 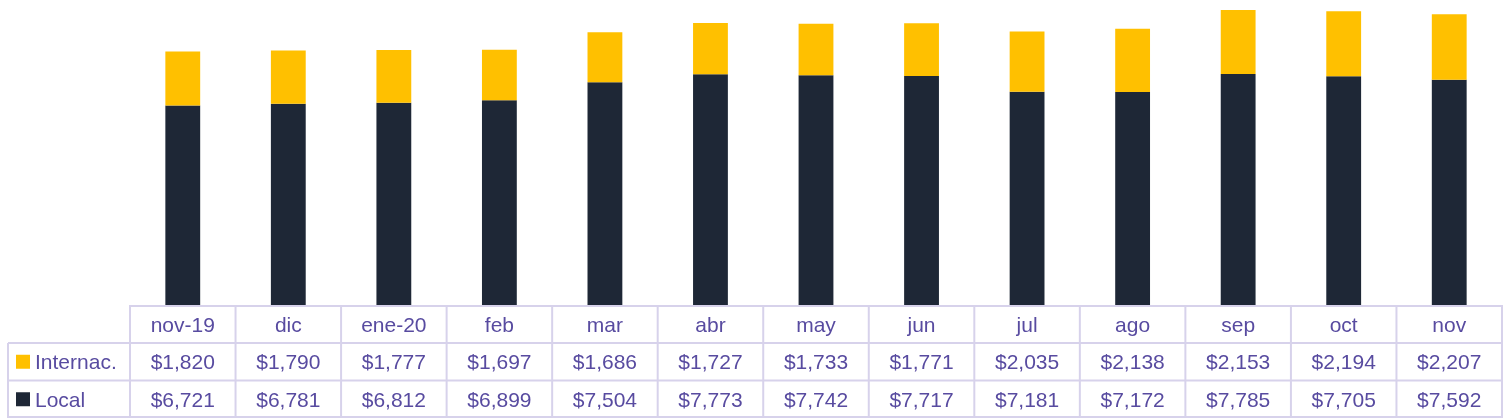 What do you see at coordinates (921, 399) in the screenshot?
I see `data-label: $7,717` at bounding box center [921, 399].